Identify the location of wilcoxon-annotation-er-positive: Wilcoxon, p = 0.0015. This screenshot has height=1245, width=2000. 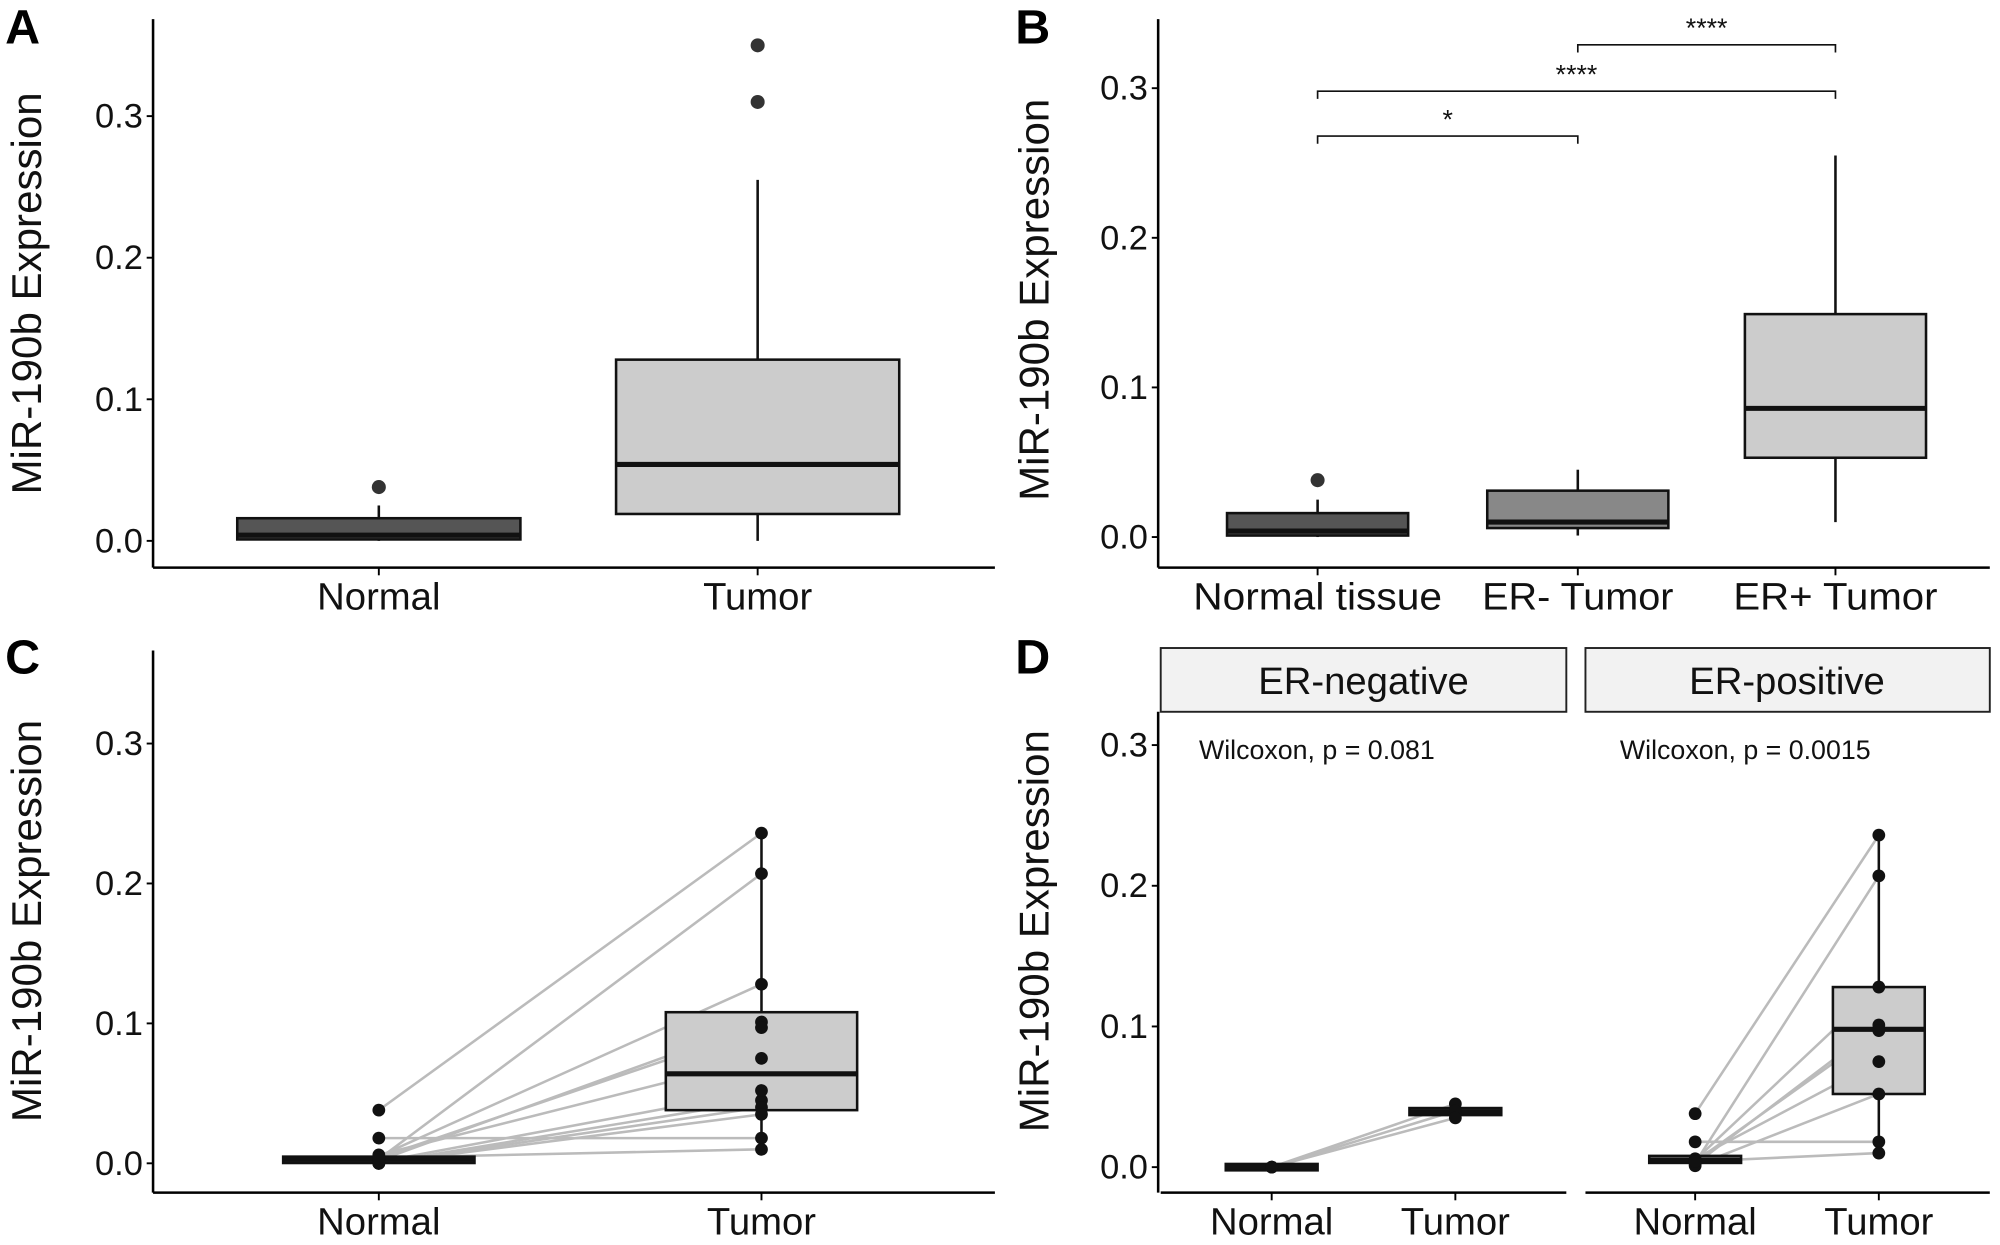
(1745, 750).